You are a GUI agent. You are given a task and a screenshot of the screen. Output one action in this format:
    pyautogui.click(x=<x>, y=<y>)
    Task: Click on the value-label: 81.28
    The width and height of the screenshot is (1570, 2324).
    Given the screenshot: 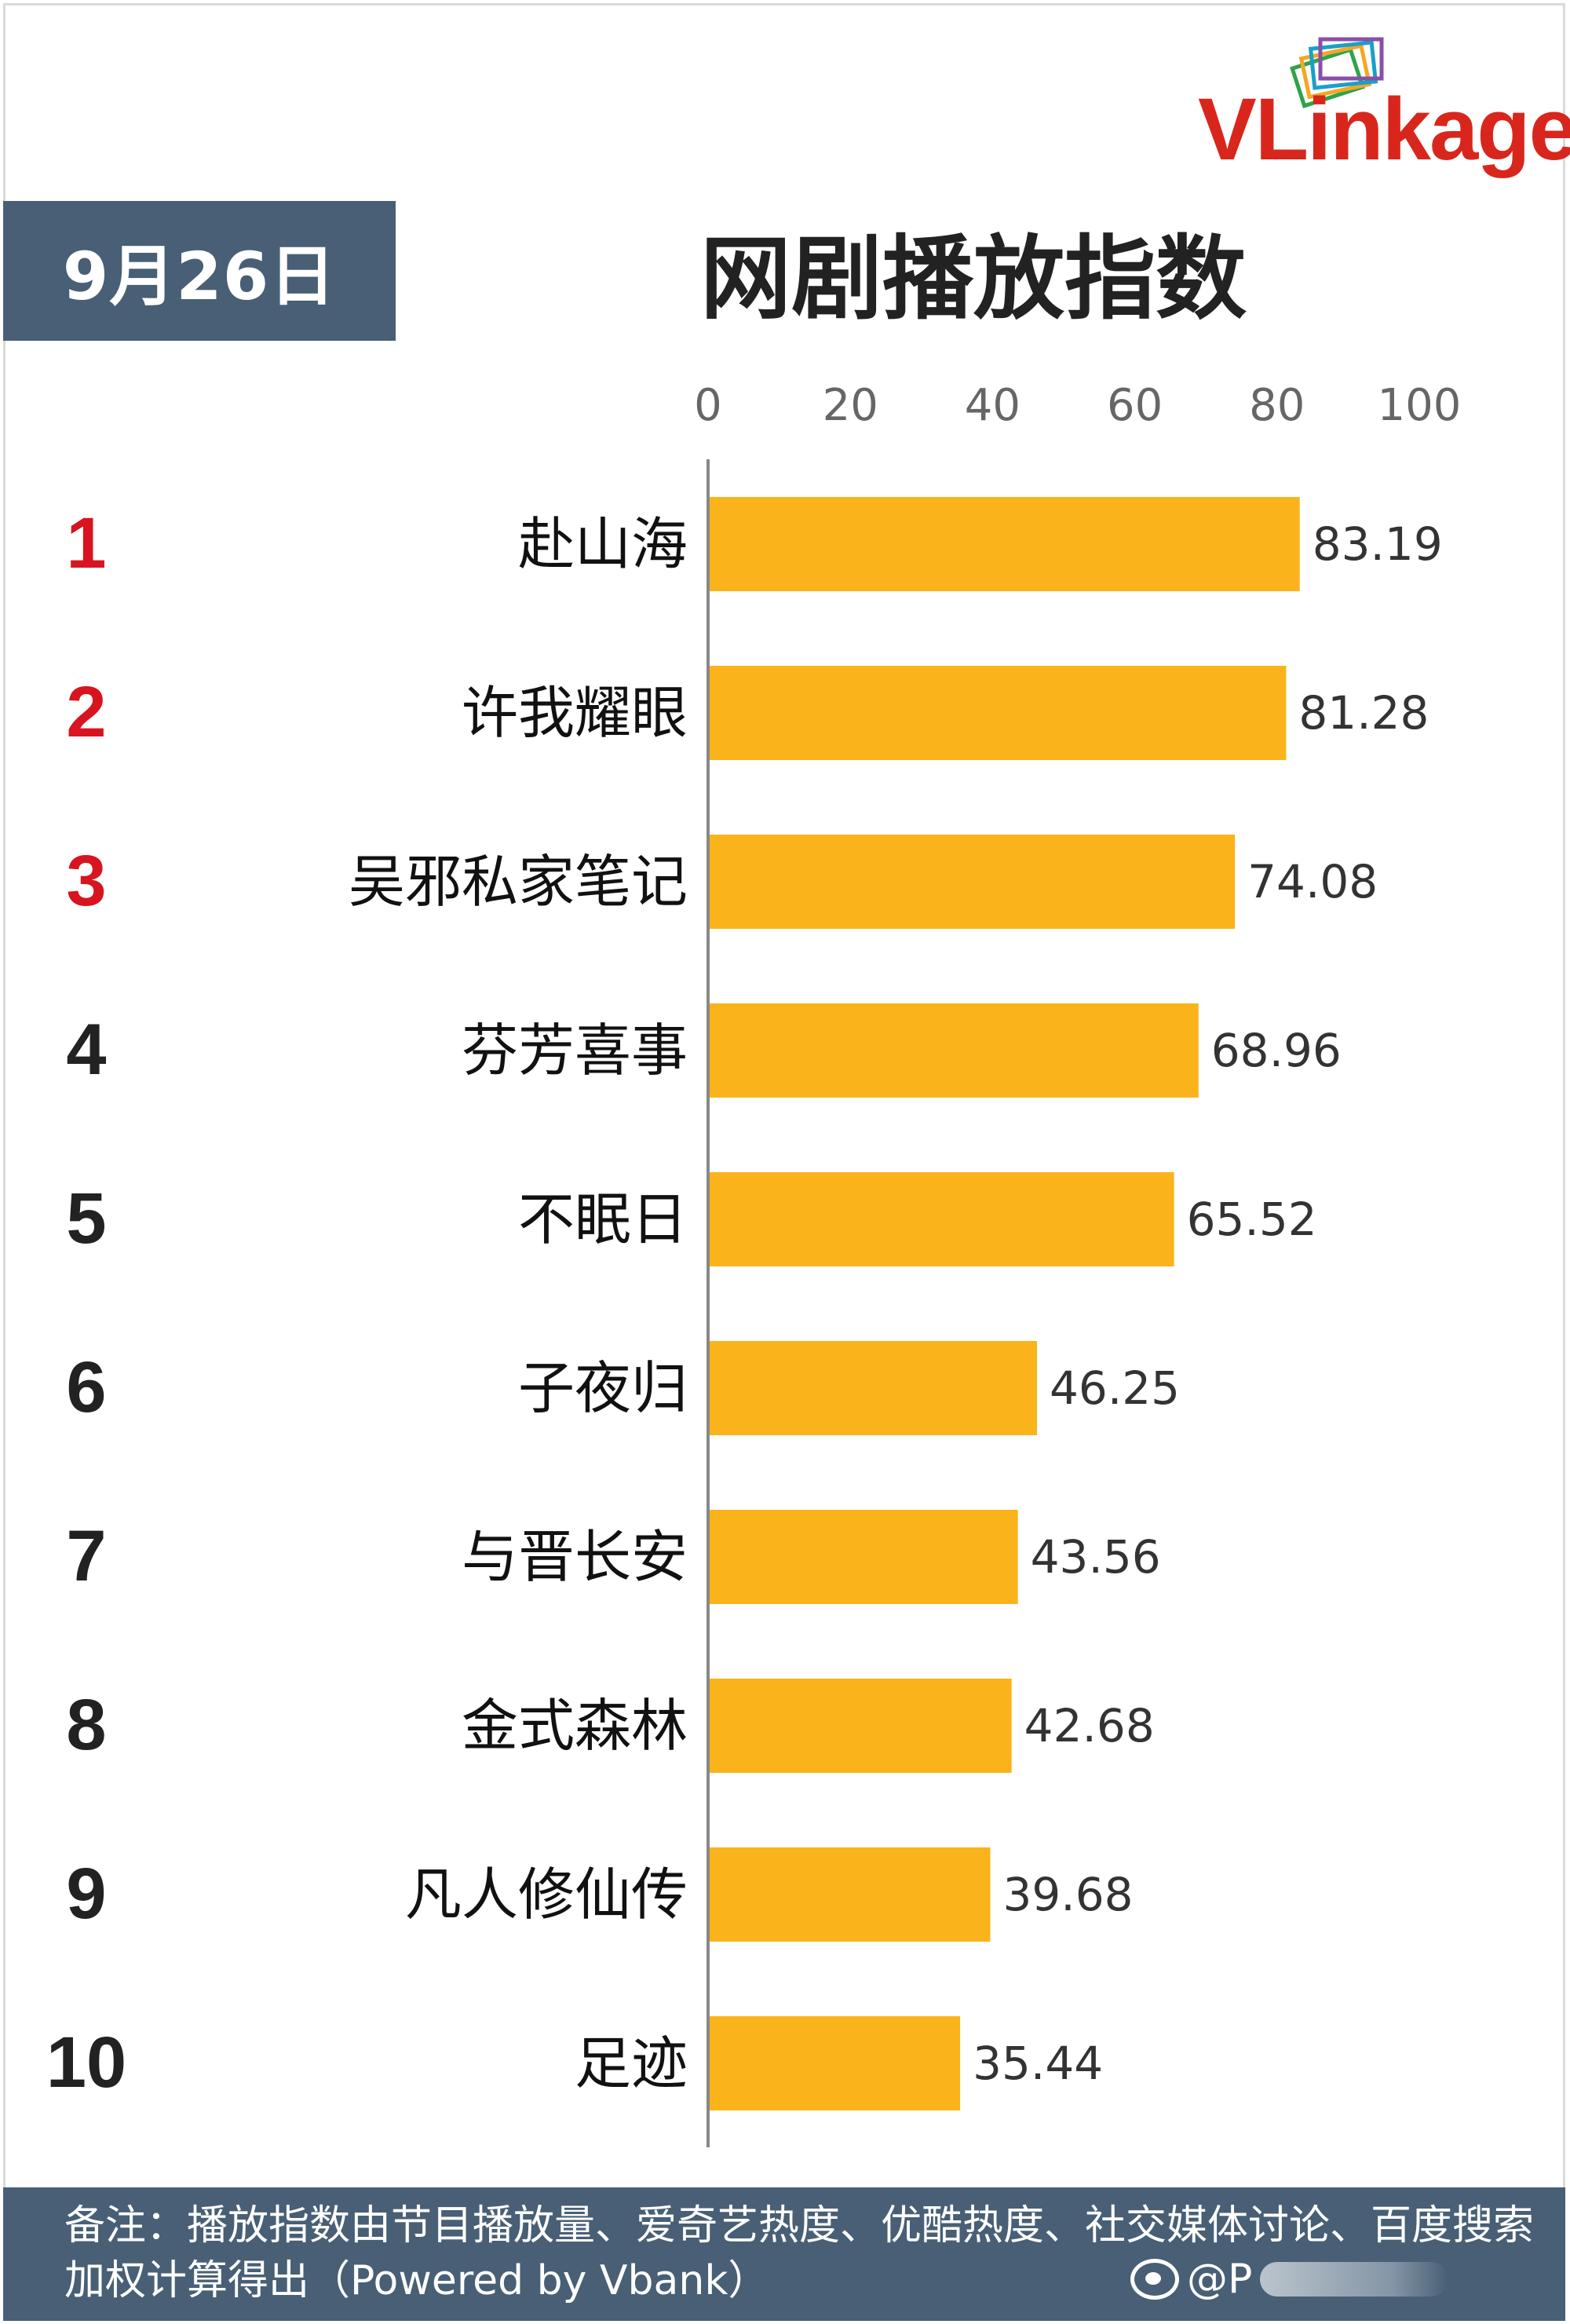 What is the action you would take?
    pyautogui.click(x=1363, y=713)
    